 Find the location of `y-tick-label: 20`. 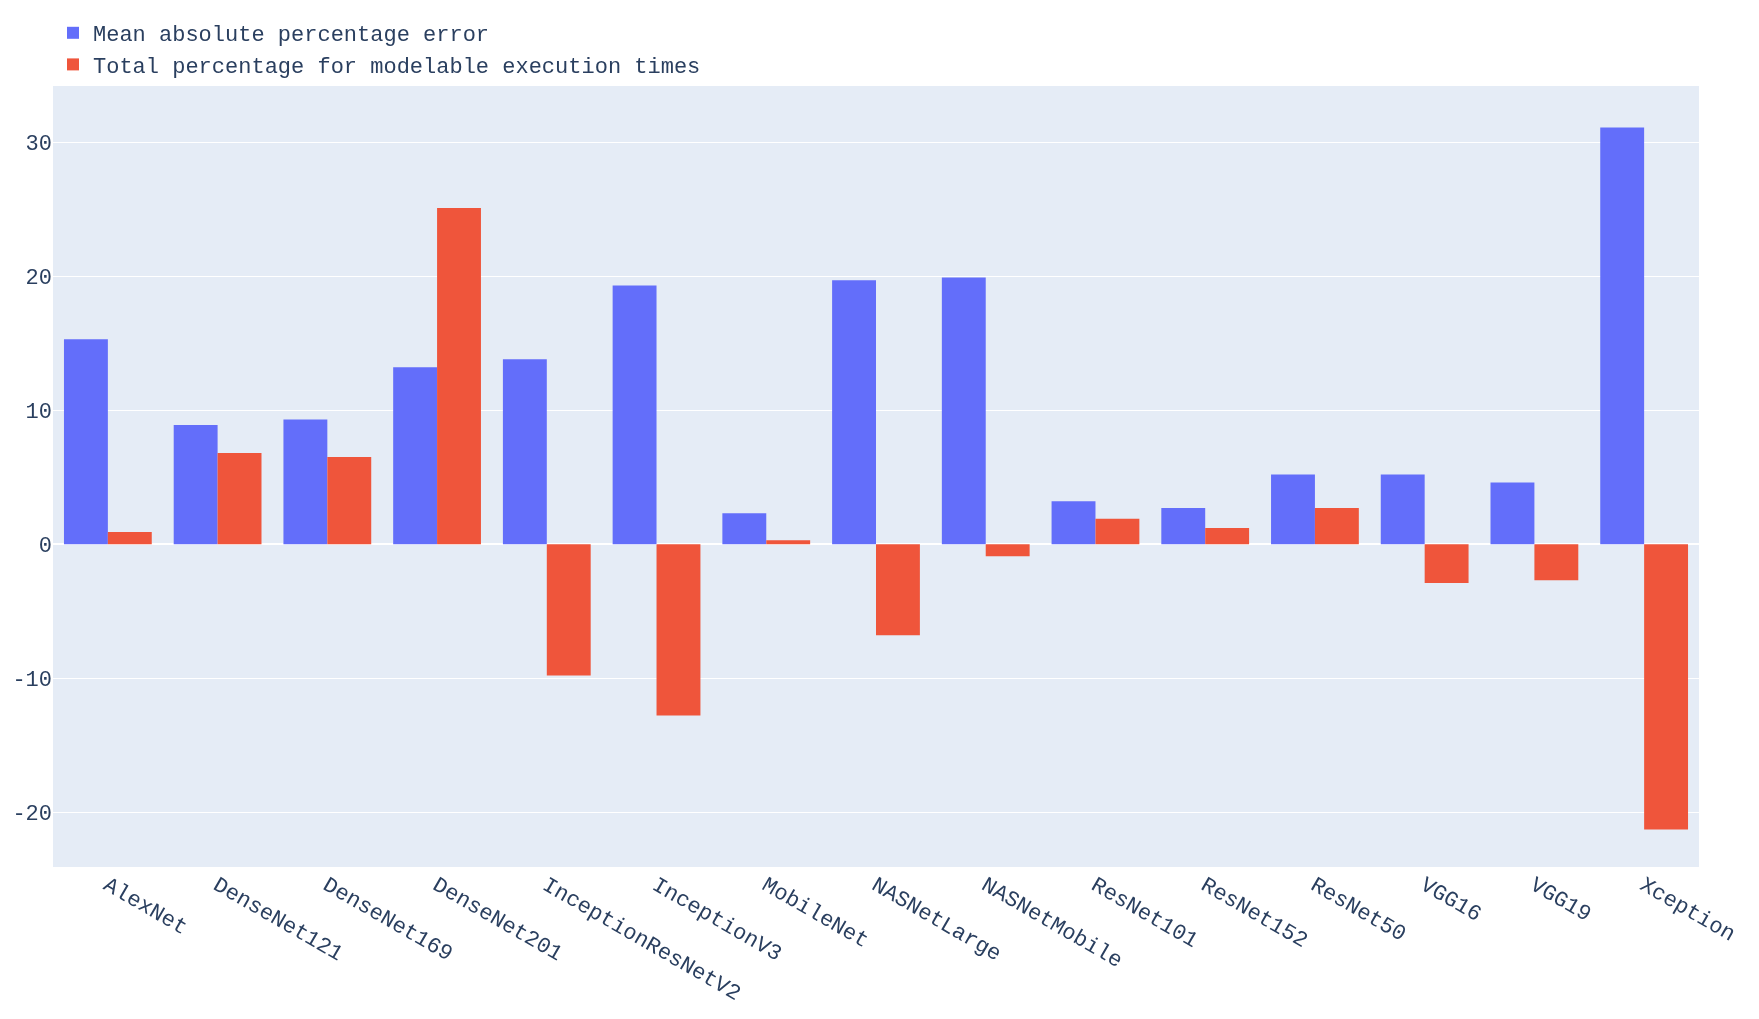

y-tick-label: 20 is located at coordinates (38, 278).